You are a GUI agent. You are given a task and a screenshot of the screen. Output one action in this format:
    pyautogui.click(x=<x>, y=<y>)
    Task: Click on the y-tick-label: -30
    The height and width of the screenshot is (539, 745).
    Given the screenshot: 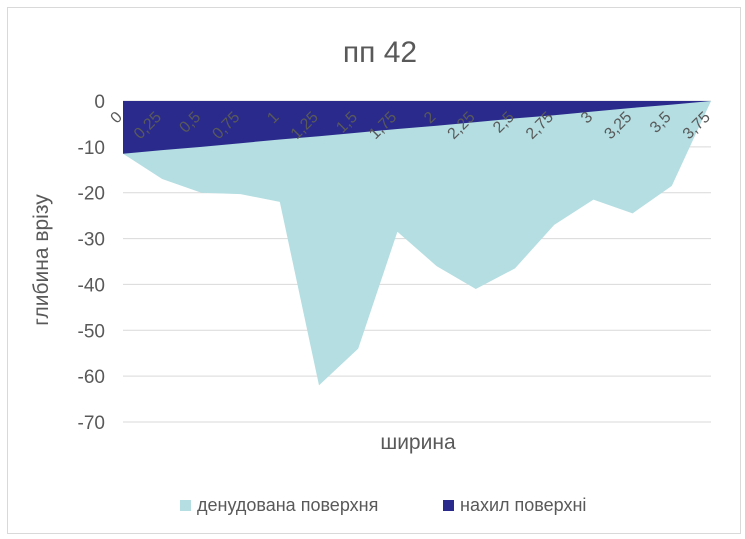 What is the action you would take?
    pyautogui.click(x=91, y=240)
    